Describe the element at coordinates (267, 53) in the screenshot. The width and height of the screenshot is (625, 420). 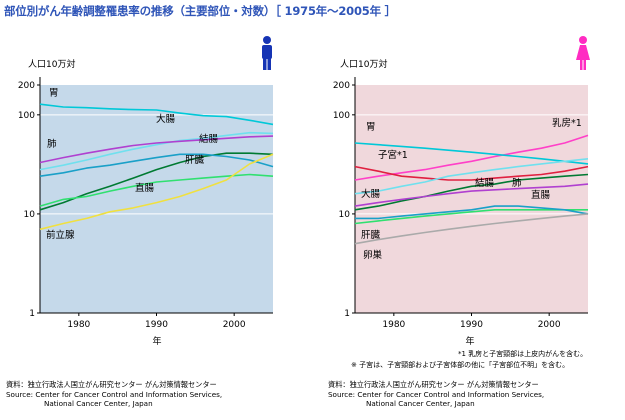
I see `male-person-icon` at that location.